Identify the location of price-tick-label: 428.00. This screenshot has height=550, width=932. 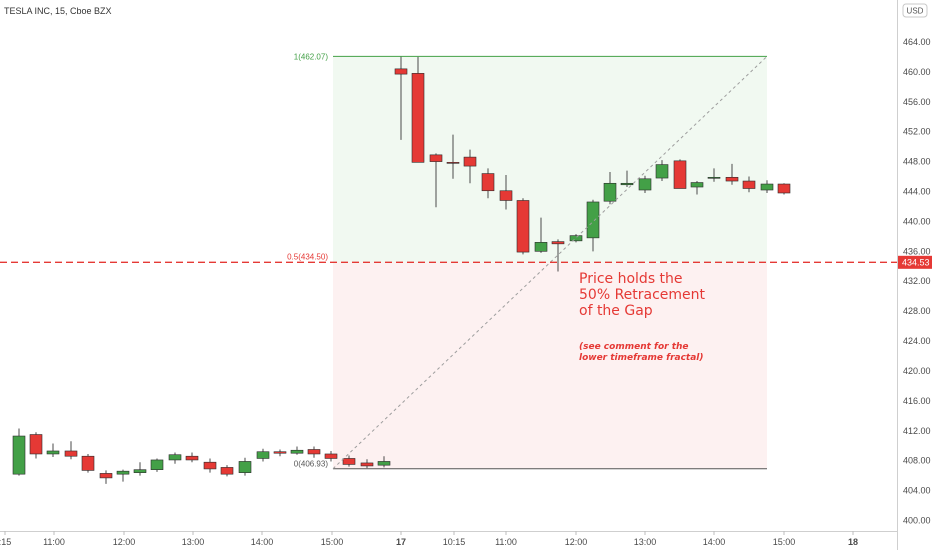
(917, 311).